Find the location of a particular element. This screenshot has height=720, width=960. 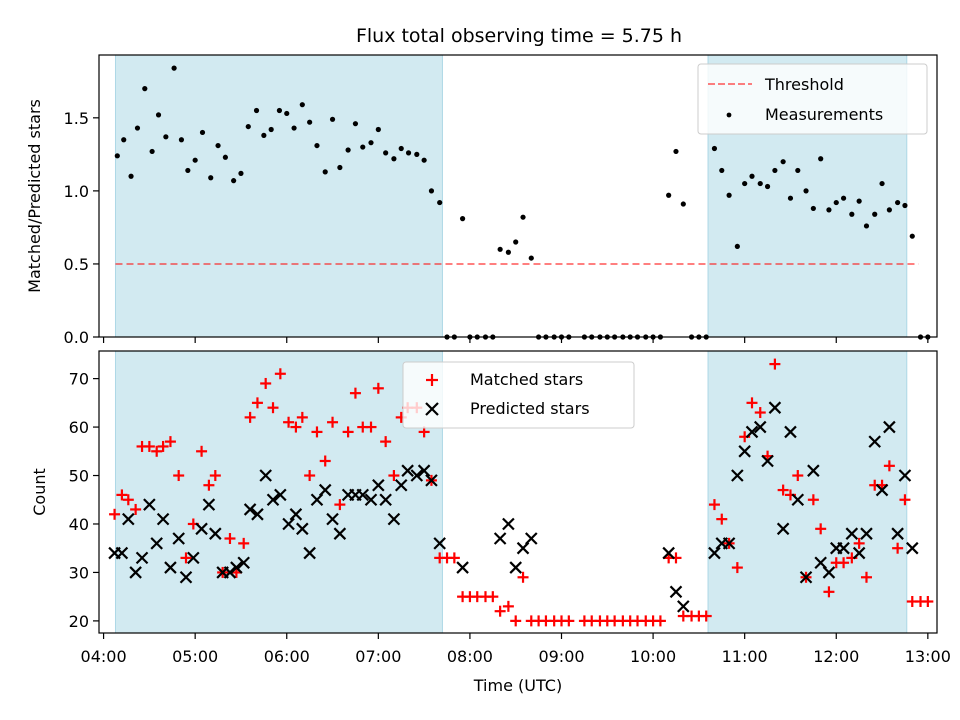

top-y-ticks: 0.0 0.5 1.0 1.5 is located at coordinates (81, 228).